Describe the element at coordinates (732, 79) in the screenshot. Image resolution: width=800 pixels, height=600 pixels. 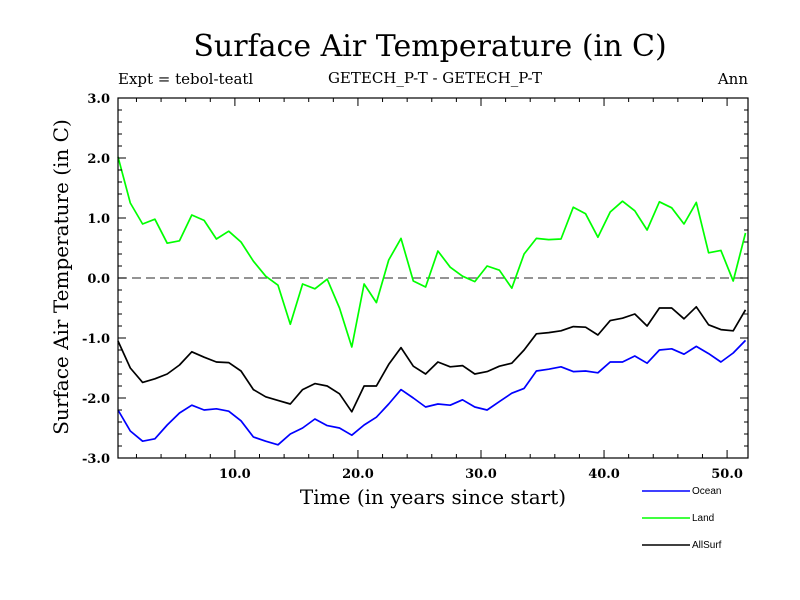
I see `season-label: Ann` at that location.